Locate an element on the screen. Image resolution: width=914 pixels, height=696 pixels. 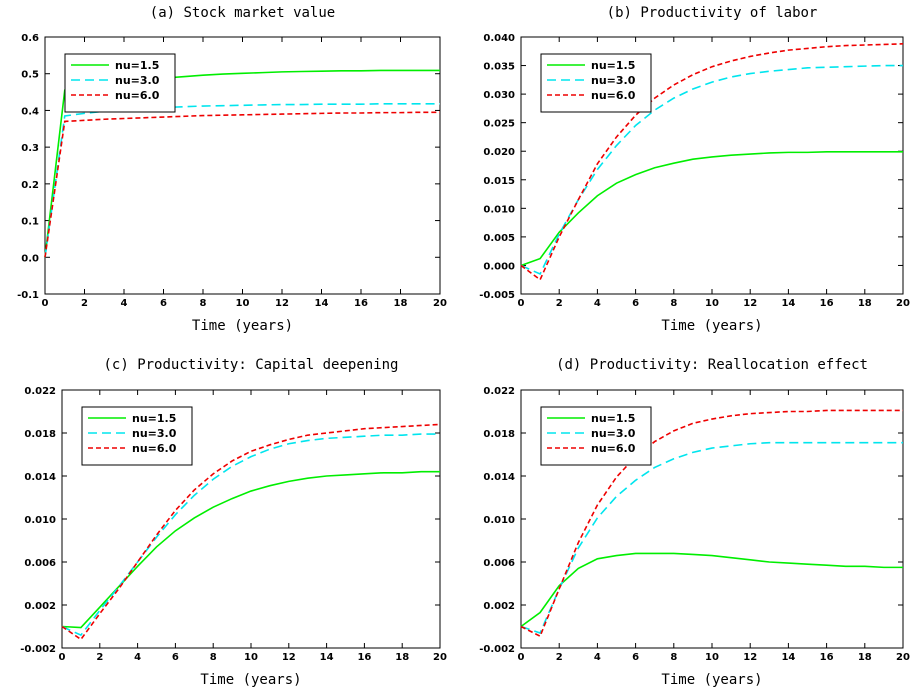
y-tick-label: 0.035 is located at coordinates (499, 67).